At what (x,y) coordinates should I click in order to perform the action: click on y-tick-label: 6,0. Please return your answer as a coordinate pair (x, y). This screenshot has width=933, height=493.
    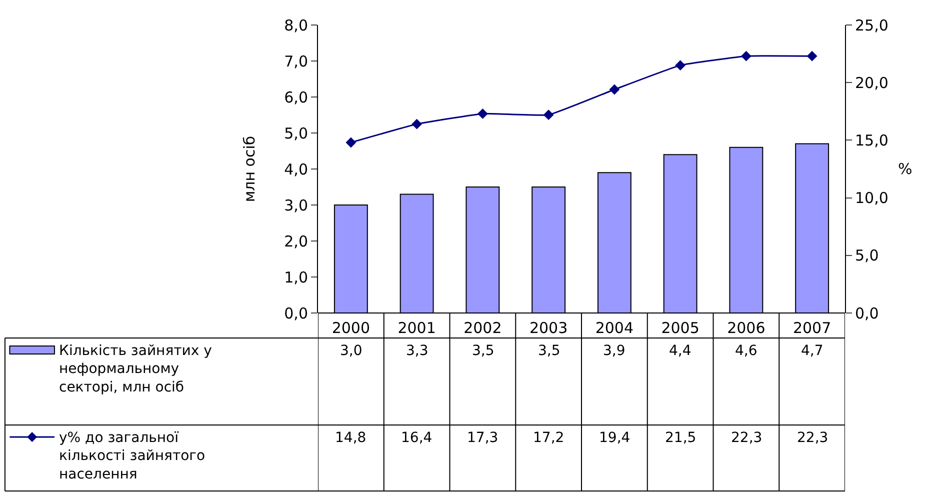
    Looking at the image, I should click on (296, 97).